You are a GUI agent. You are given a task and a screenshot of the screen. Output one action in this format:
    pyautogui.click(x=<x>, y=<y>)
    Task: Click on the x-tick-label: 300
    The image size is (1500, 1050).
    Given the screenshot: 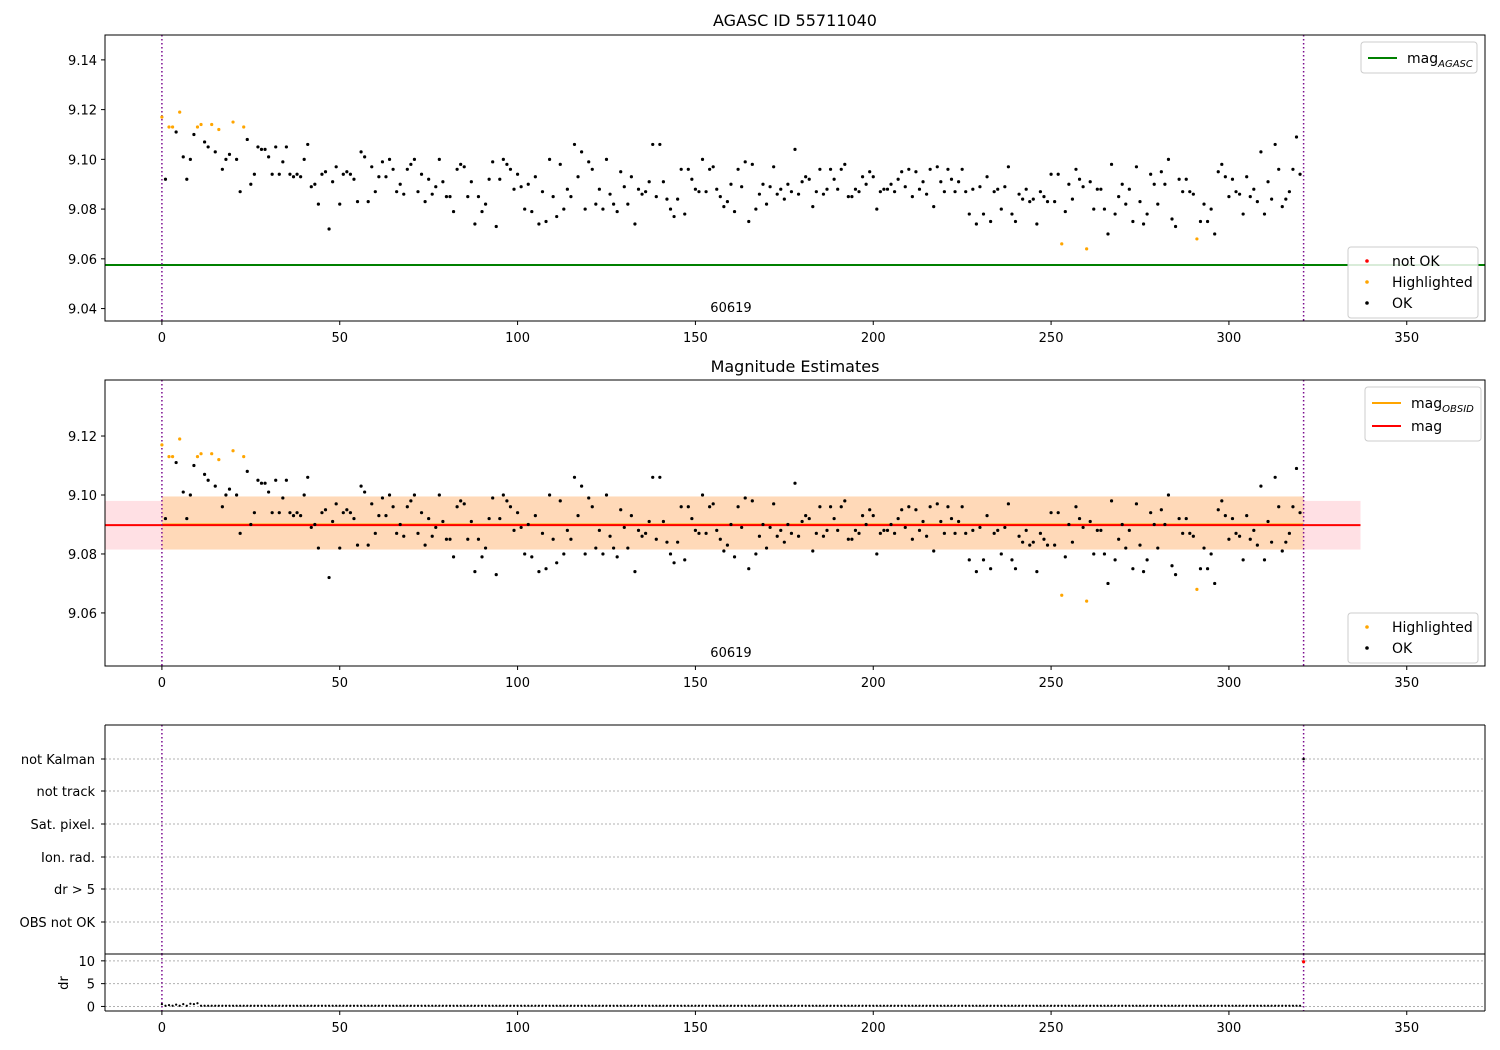 What is the action you would take?
    pyautogui.click(x=1229, y=338)
    